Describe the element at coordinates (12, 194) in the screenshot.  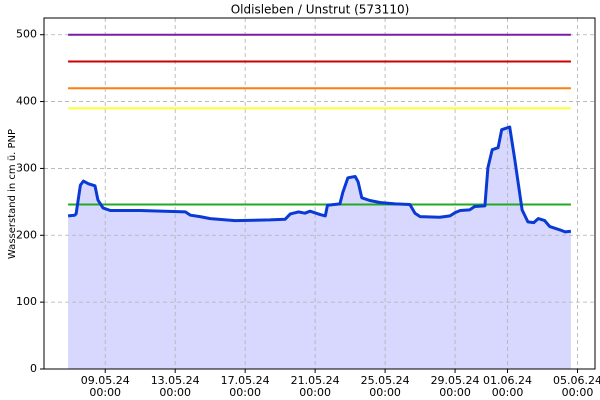
I see `y-axis-label: Wasserstand in cm ü. PNP` at that location.